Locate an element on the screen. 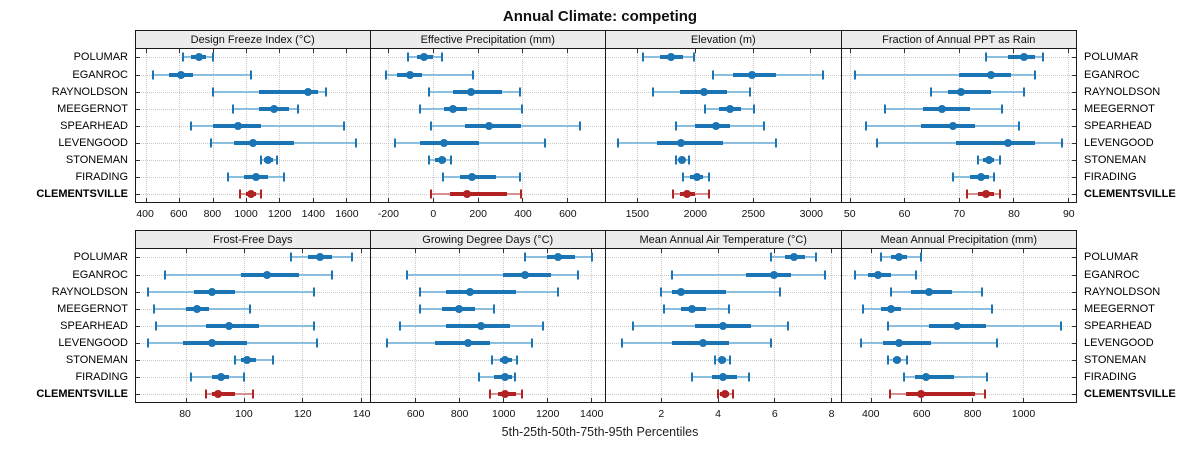 This screenshot has width=1200, height=475. x-tick-label: 400 is located at coordinates (523, 214).